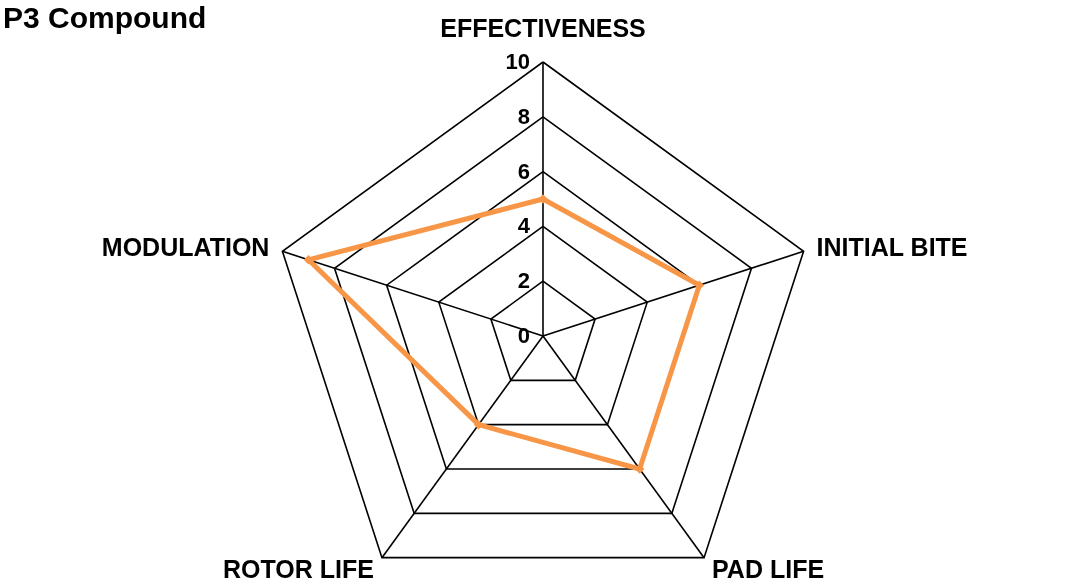 The width and height of the screenshot is (1087, 585). I want to click on spoke-label: EFFECTIVENESS, so click(543, 28).